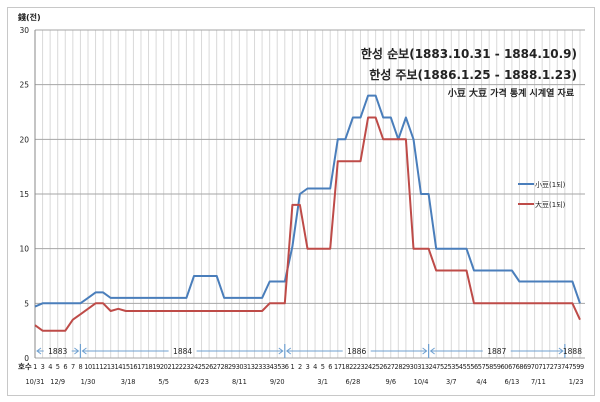 The height and width of the screenshot is (402, 600). What do you see at coordinates (557, 367) in the screenshot?
I see `x-tick-label: 73` at bounding box center [557, 367].